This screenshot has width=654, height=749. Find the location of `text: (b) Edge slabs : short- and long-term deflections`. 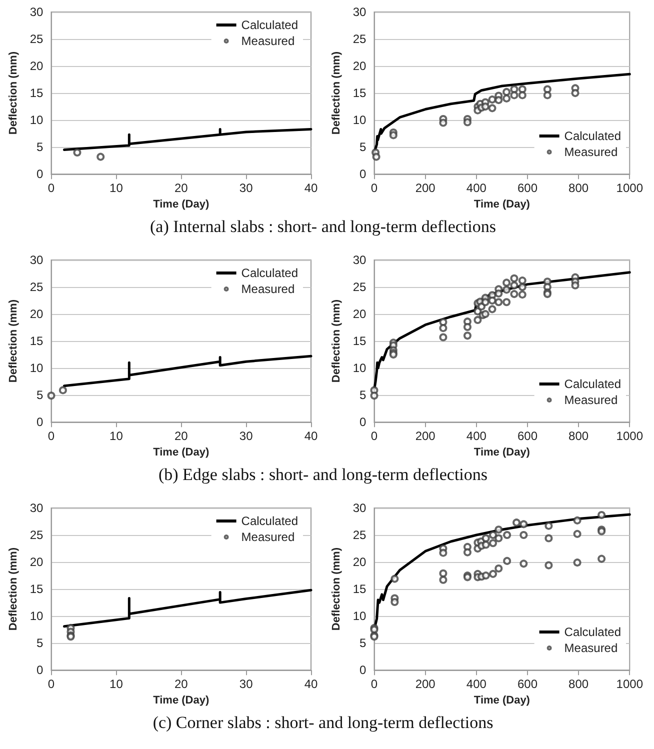

text: (b) Edge slabs : short- and long-term deflections is located at coordinates (323, 475).